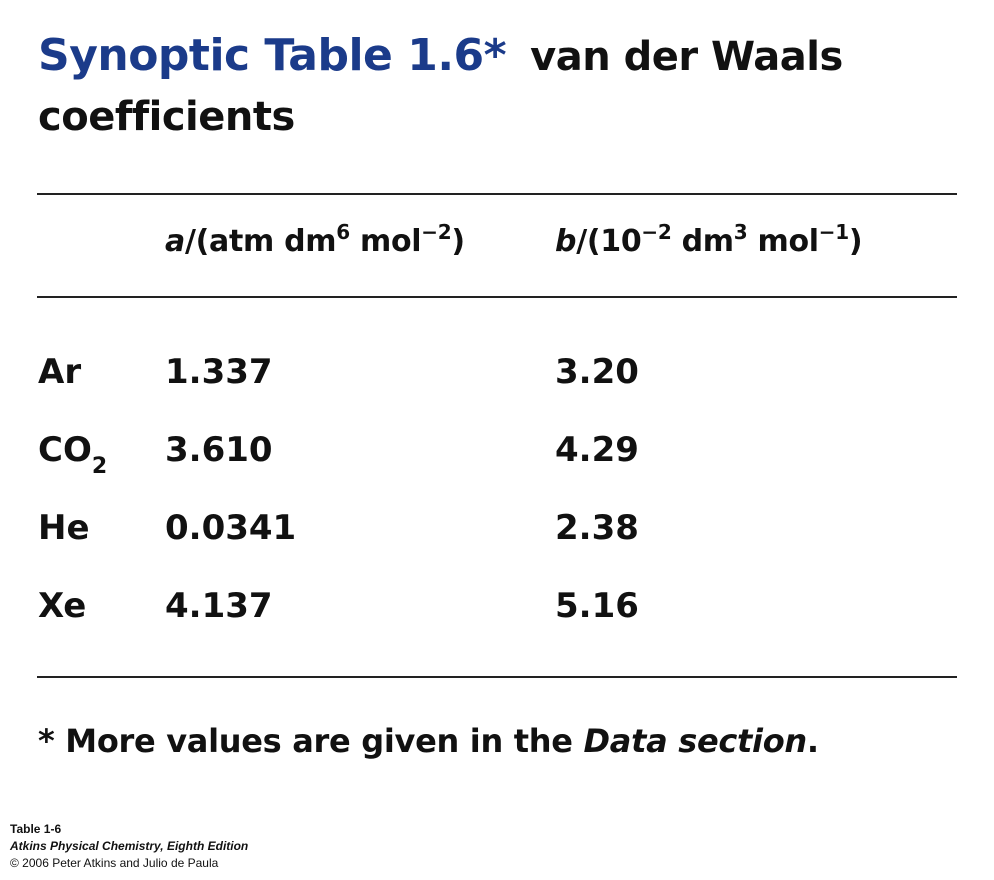 The image size is (994, 880). Describe the element at coordinates (114, 863) in the screenshot. I see `credit-copyright: © 2006 Peter Atkins and Julio de Paula` at that location.